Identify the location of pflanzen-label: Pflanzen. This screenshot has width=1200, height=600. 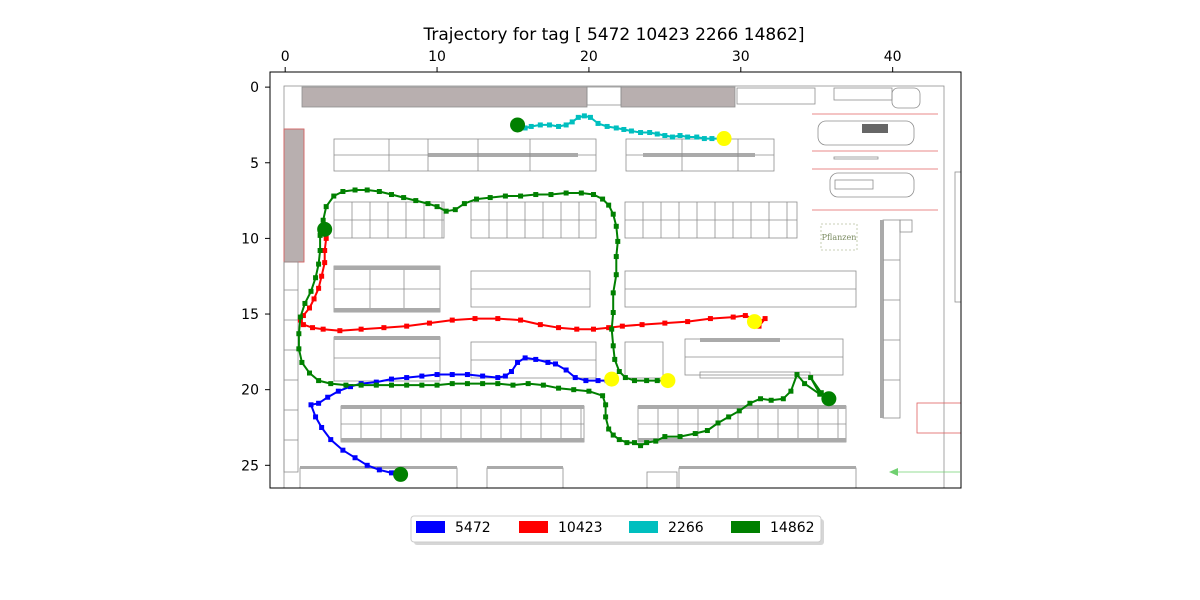
(839, 237).